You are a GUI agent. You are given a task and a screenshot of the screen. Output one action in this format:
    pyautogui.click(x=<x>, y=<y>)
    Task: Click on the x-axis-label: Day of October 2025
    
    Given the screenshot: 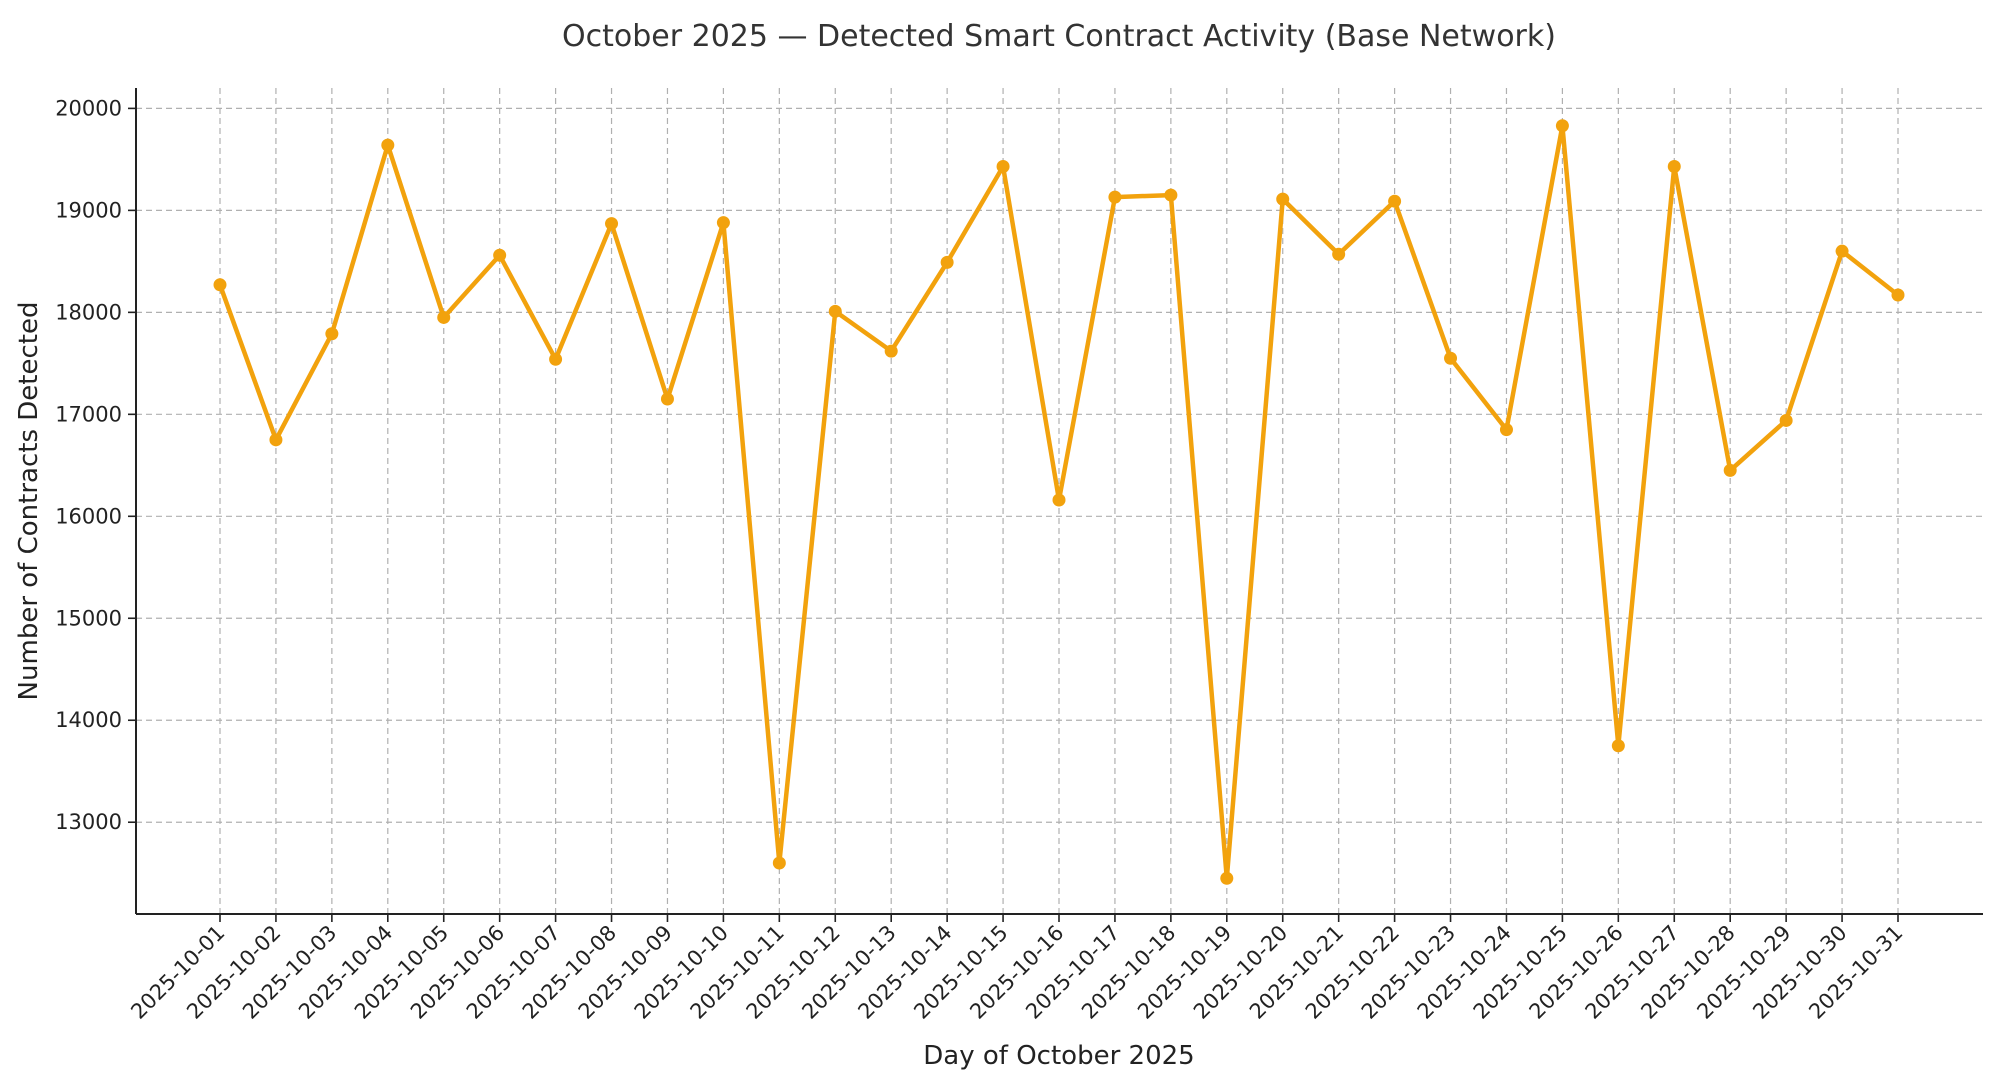 What is the action you would take?
    pyautogui.click(x=1058, y=1056)
    